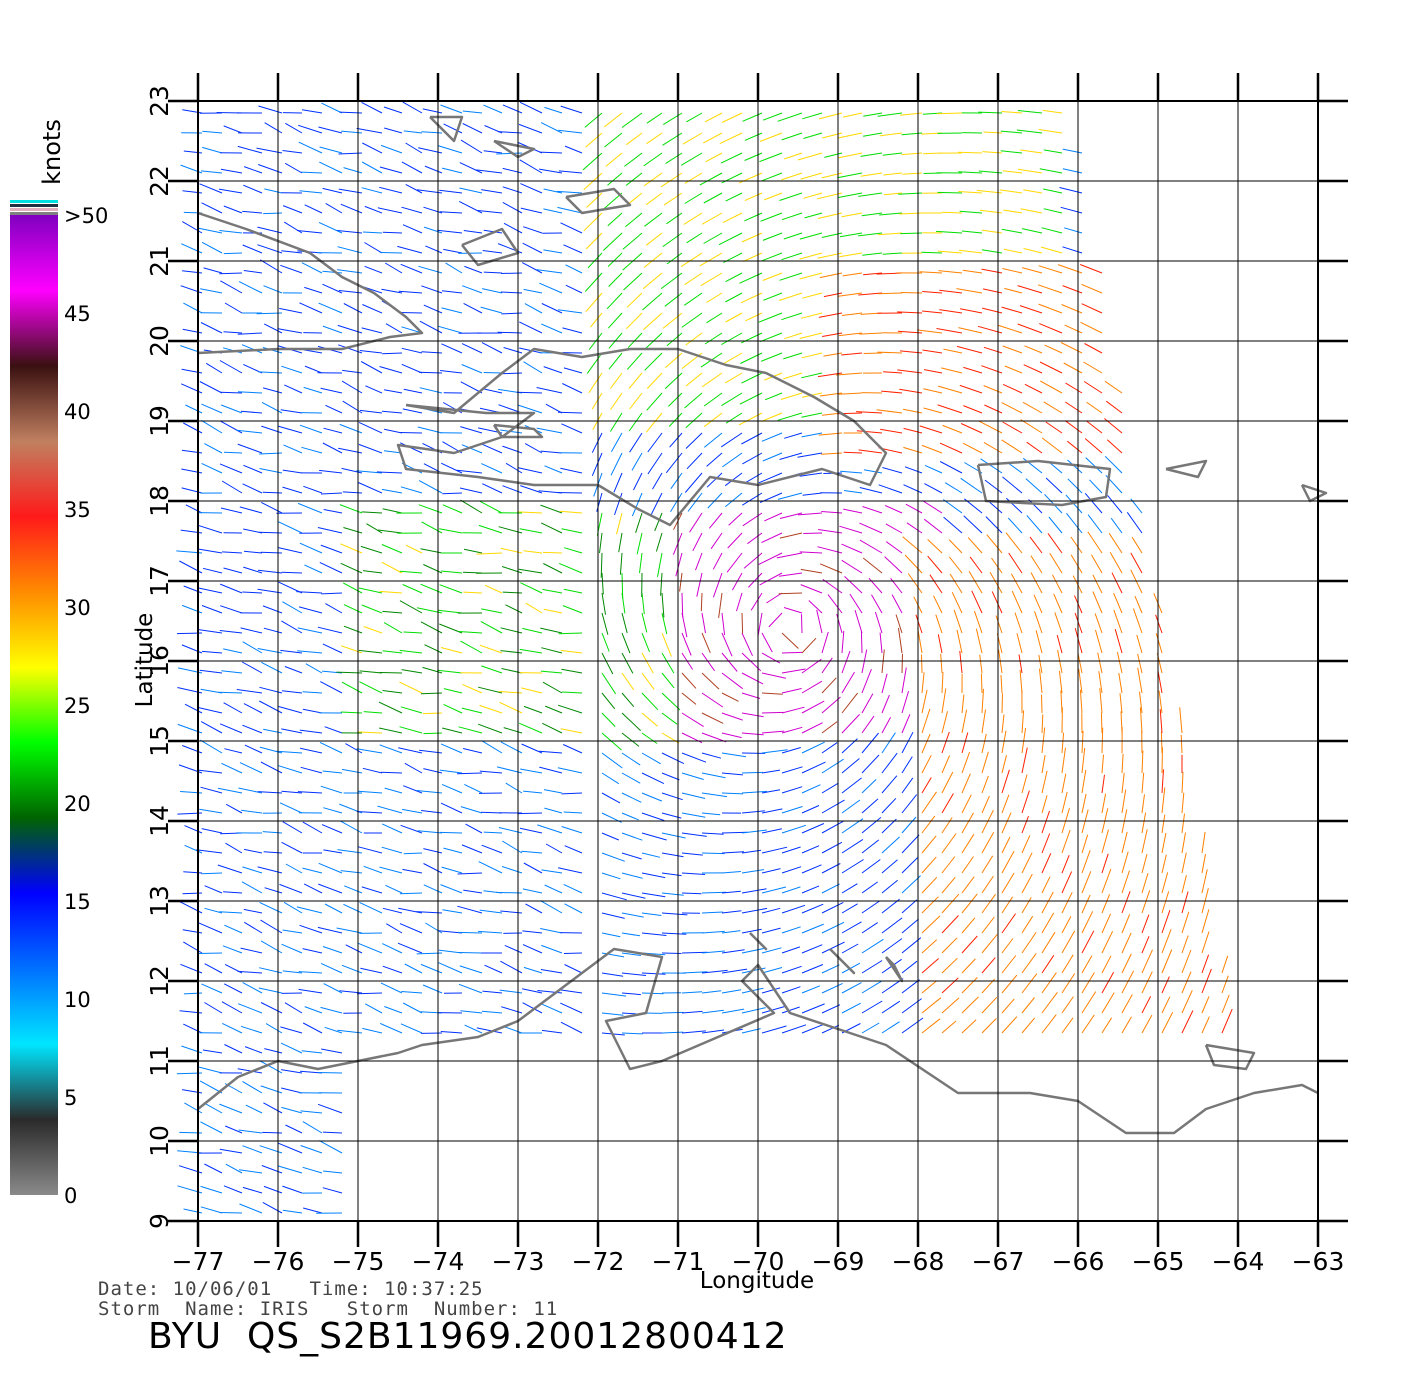 The width and height of the screenshot is (1420, 1400). What do you see at coordinates (310, 283) in the screenshot?
I see `coastline` at bounding box center [310, 283].